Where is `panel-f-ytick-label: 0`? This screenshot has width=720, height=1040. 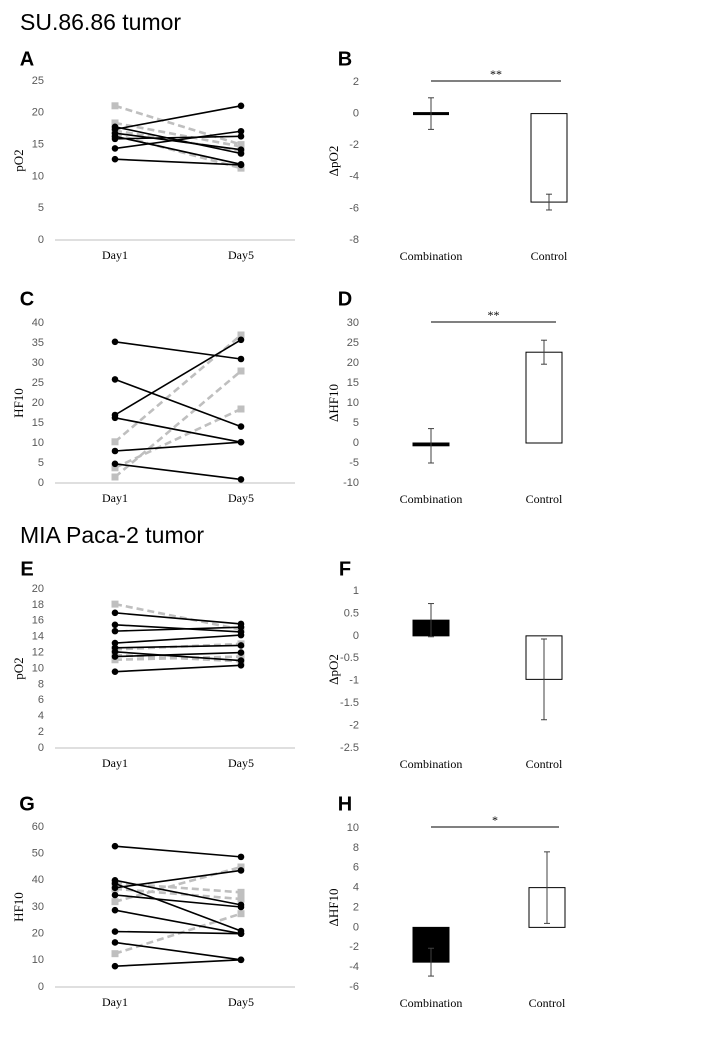 panel-f-ytick-label: 0 is located at coordinates (356, 636).